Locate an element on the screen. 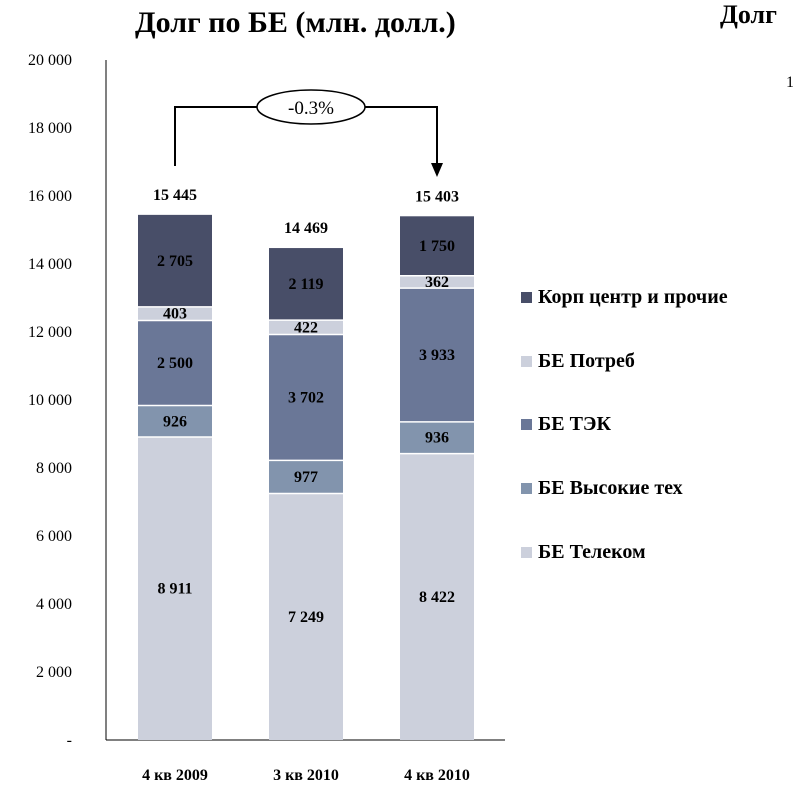 The width and height of the screenshot is (793, 788). data-label: 8 911 is located at coordinates (174, 589).